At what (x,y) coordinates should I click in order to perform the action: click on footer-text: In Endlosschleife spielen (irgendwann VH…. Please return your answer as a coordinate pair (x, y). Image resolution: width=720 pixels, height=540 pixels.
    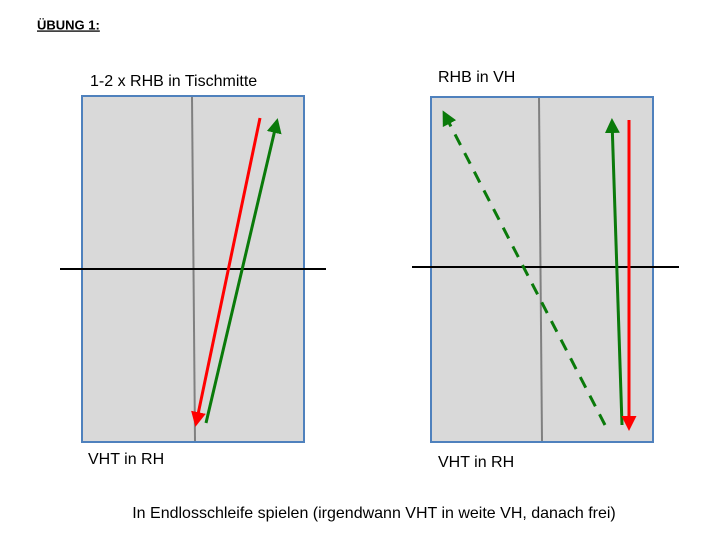
    Looking at the image, I should click on (374, 513).